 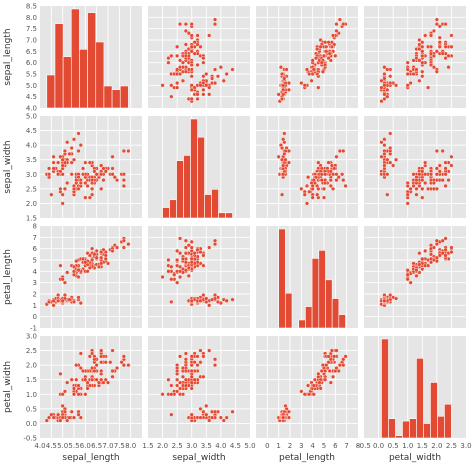 What do you see at coordinates (31, 395) in the screenshot?
I see `ytick-label: 1.0` at bounding box center [31, 395].